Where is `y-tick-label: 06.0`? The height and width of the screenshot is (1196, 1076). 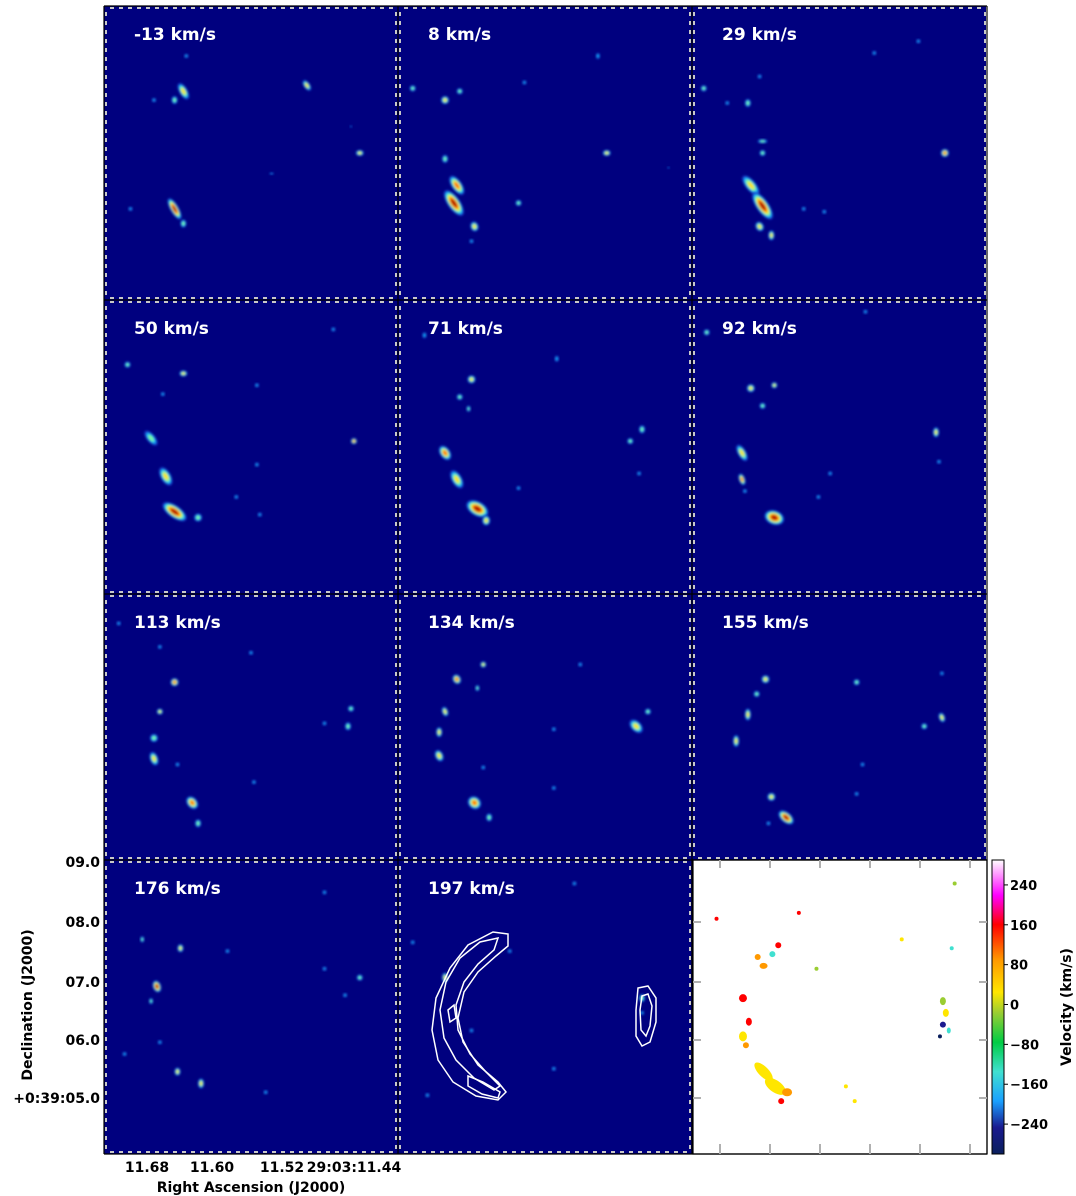 y-tick-label: 06.0 is located at coordinates (82, 1041).